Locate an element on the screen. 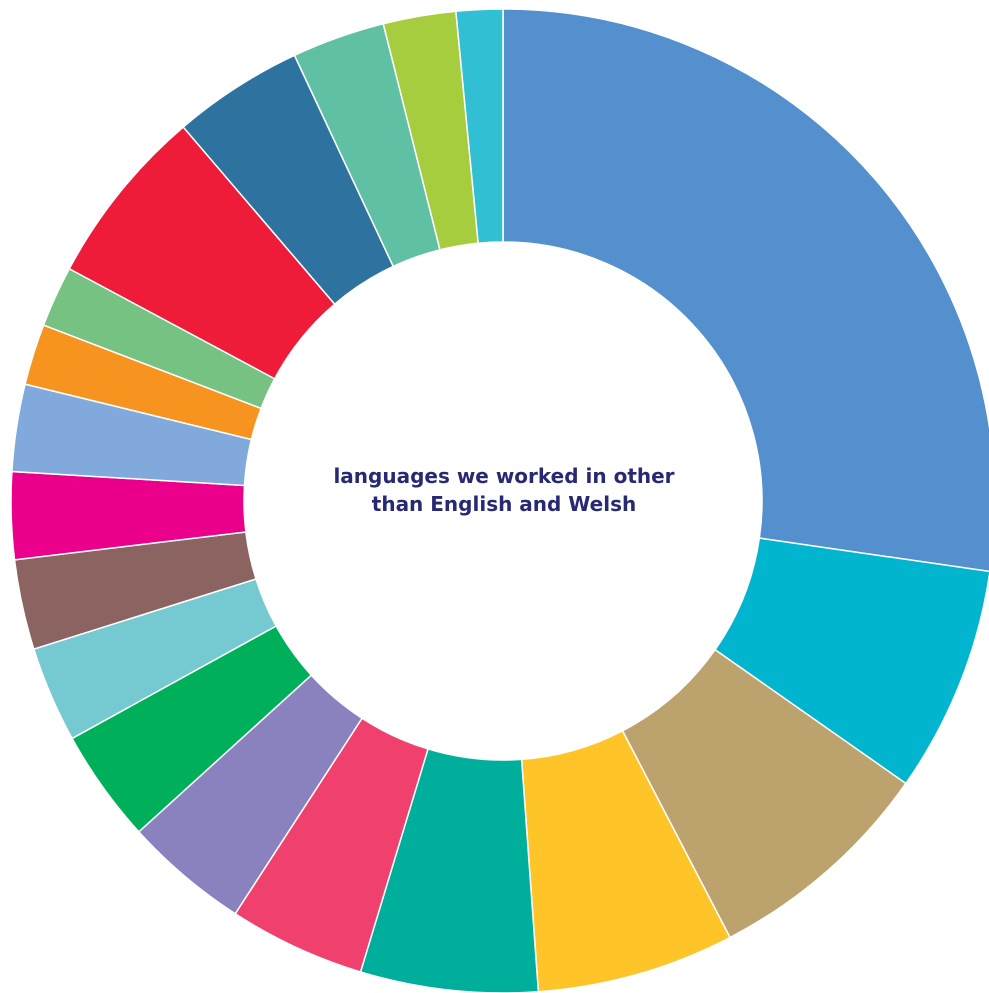 The width and height of the screenshot is (989, 993). center-label-line-2: than English and Welsh is located at coordinates (504, 504).